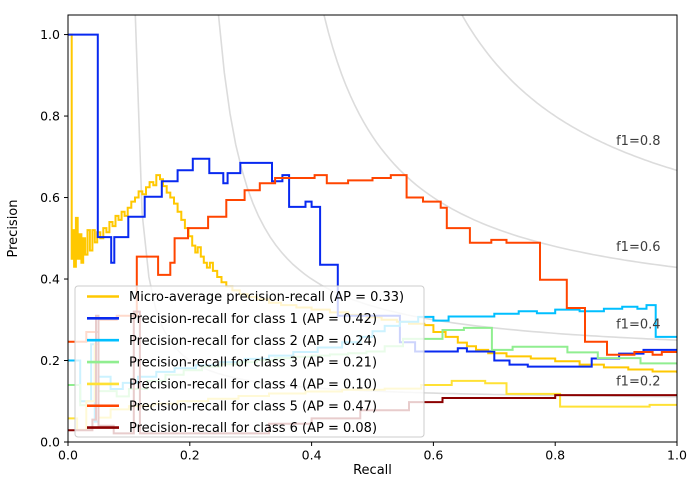 The image size is (700, 504). I want to click on legend-label-class-2: Precision-recall for class 2 (AP = 0.24), so click(253, 341).